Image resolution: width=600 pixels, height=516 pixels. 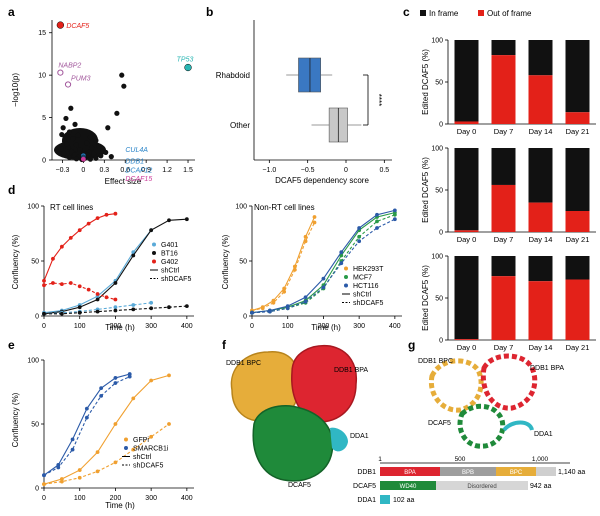 I want to click on a-point-dcaf5, so click(x=60, y=25).